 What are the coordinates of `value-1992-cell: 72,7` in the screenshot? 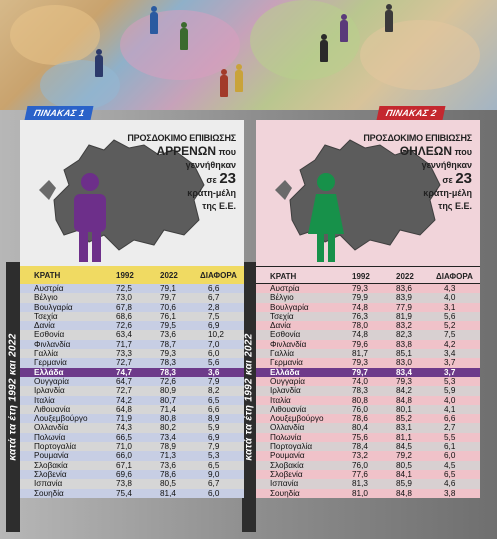 It's located at (124, 391).